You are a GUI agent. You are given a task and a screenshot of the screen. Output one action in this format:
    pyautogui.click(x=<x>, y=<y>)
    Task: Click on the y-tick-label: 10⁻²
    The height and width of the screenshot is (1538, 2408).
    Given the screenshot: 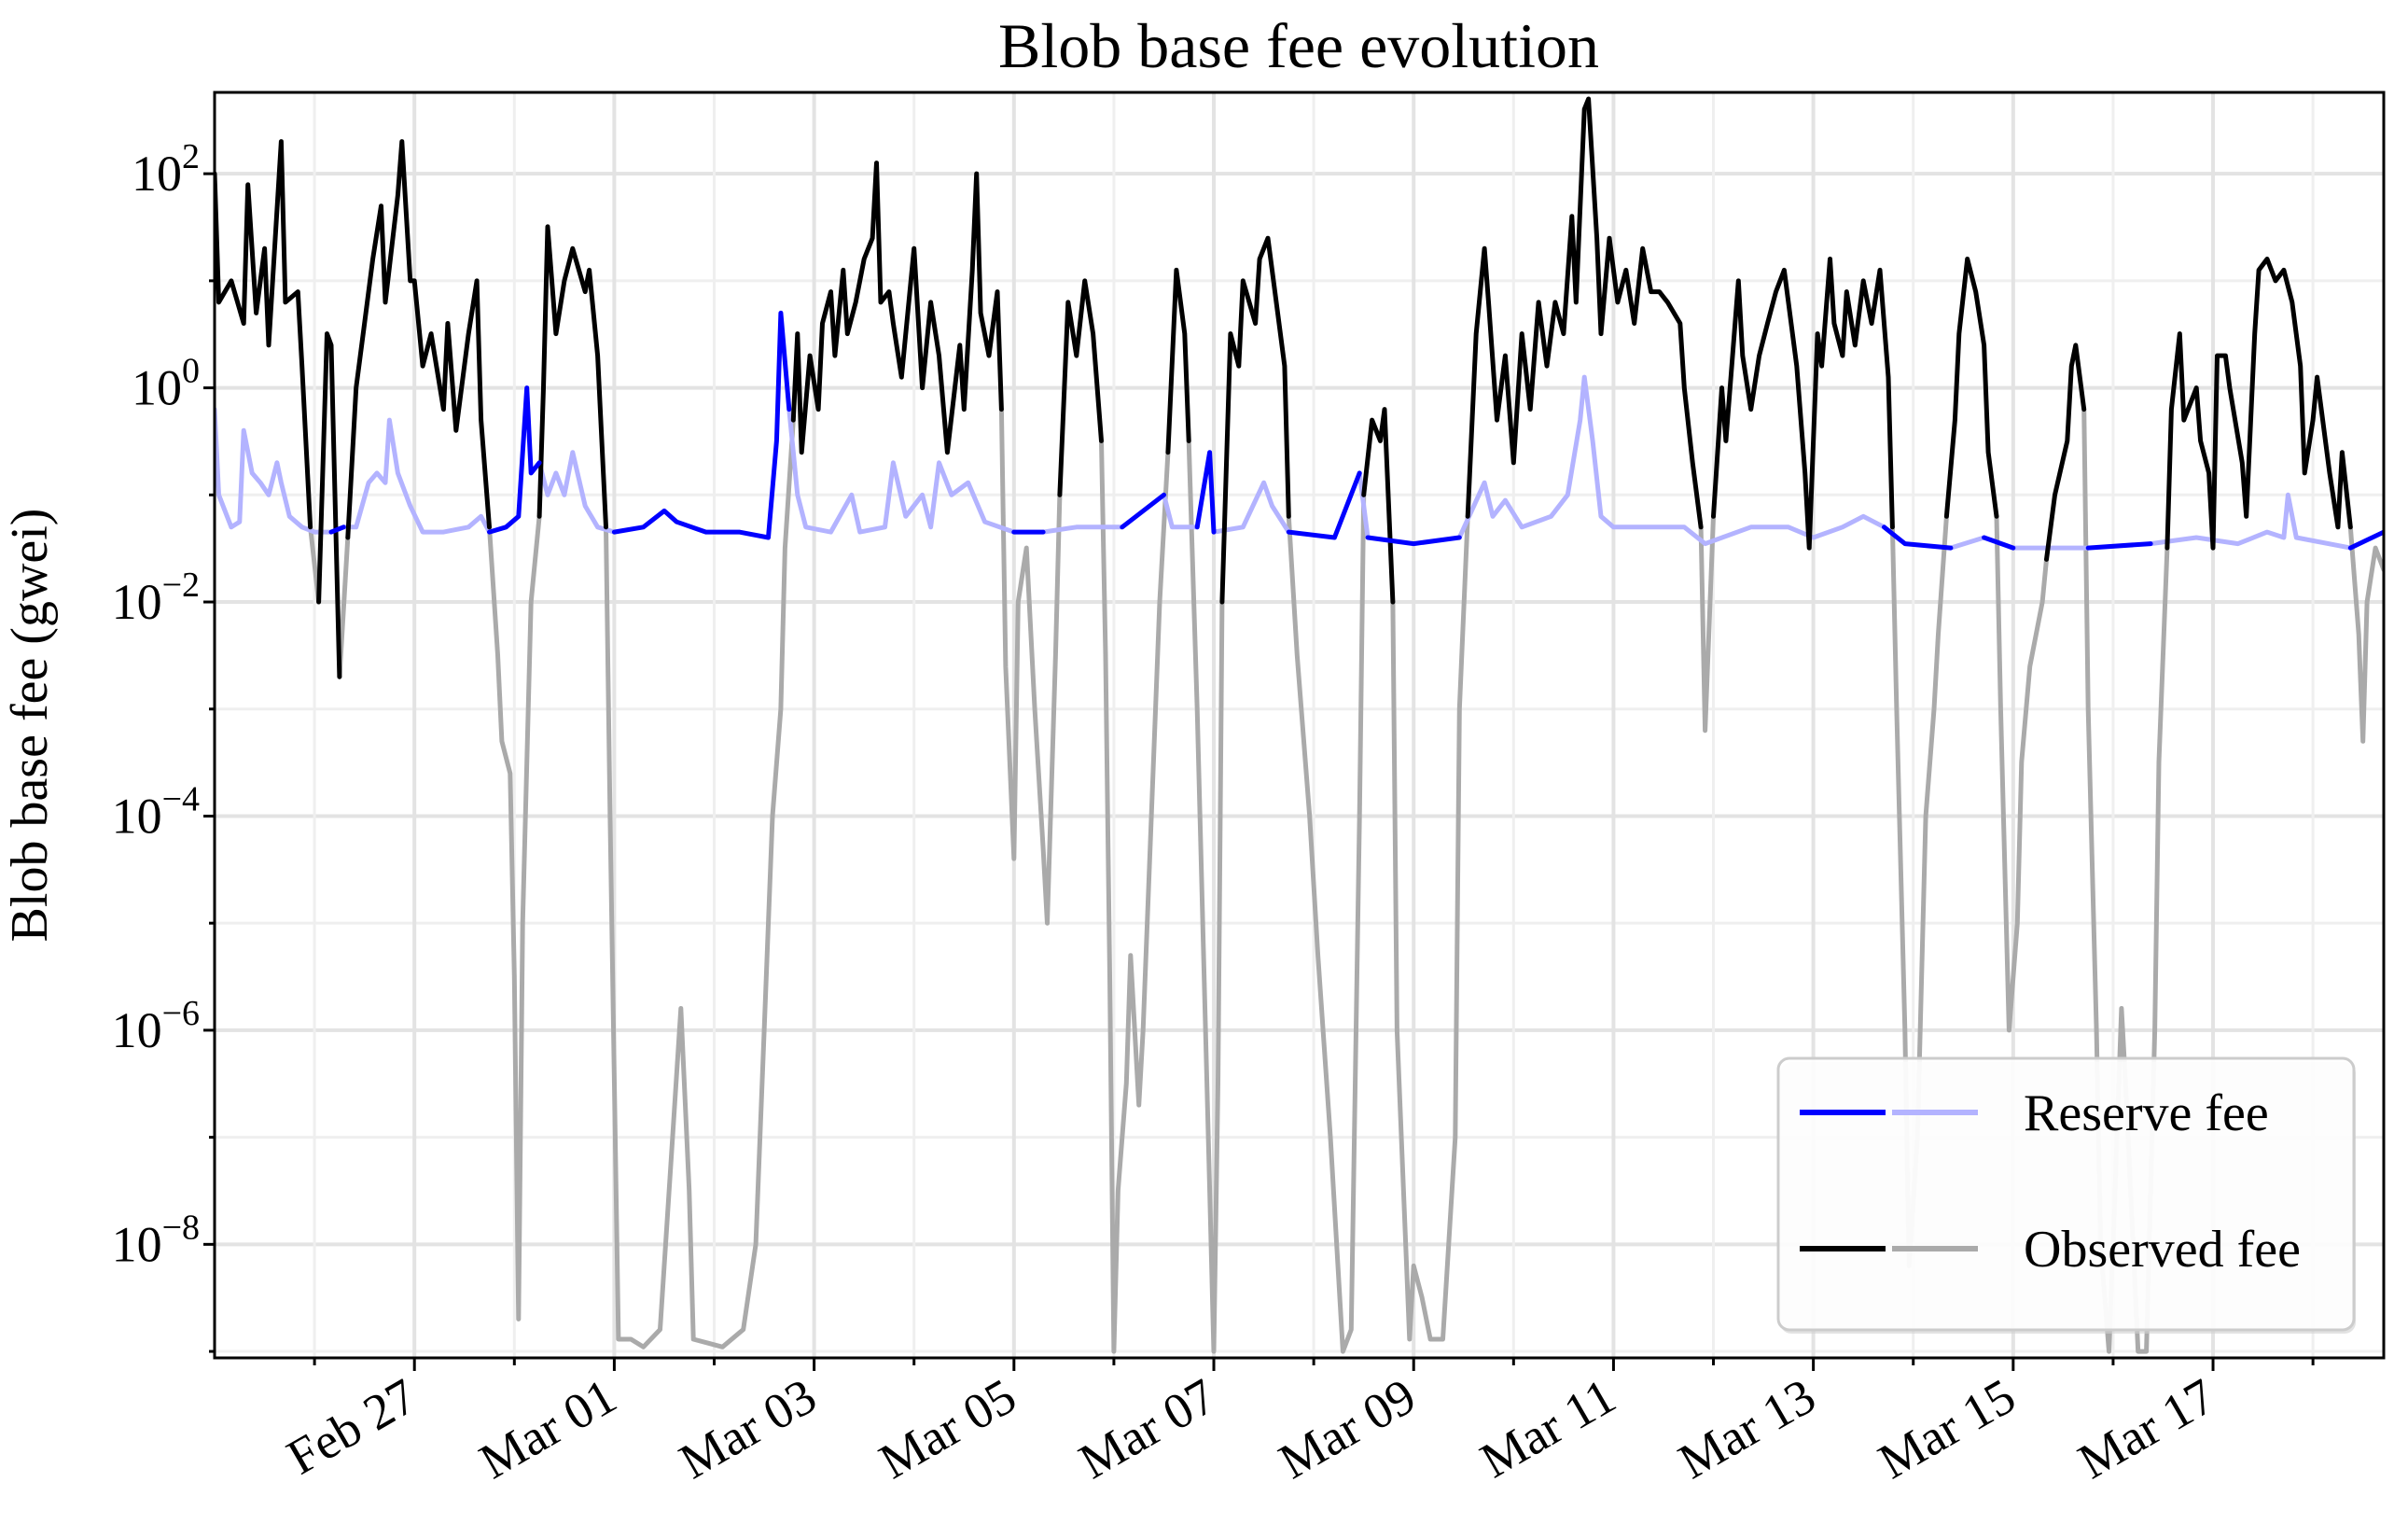 What is the action you would take?
    pyautogui.click(x=156, y=598)
    